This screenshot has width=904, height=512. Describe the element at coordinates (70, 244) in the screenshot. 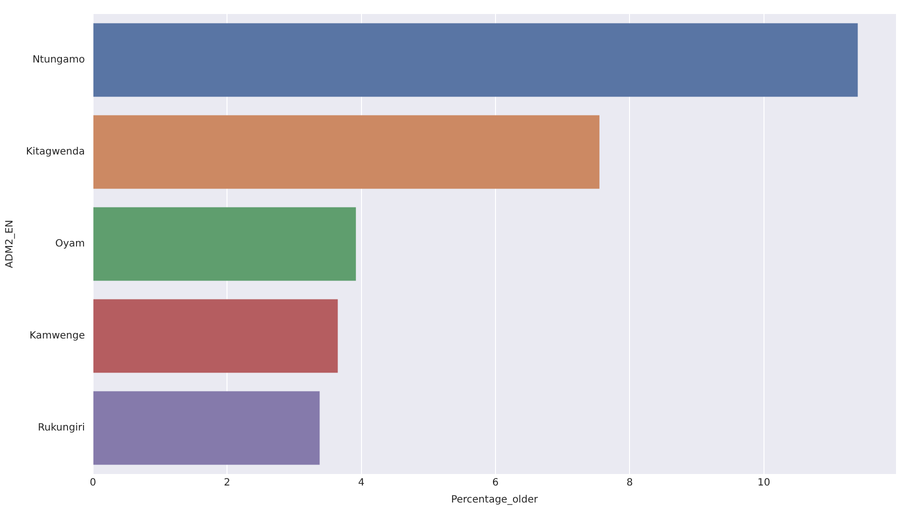

I see `y-tick-label: Oyam` at that location.